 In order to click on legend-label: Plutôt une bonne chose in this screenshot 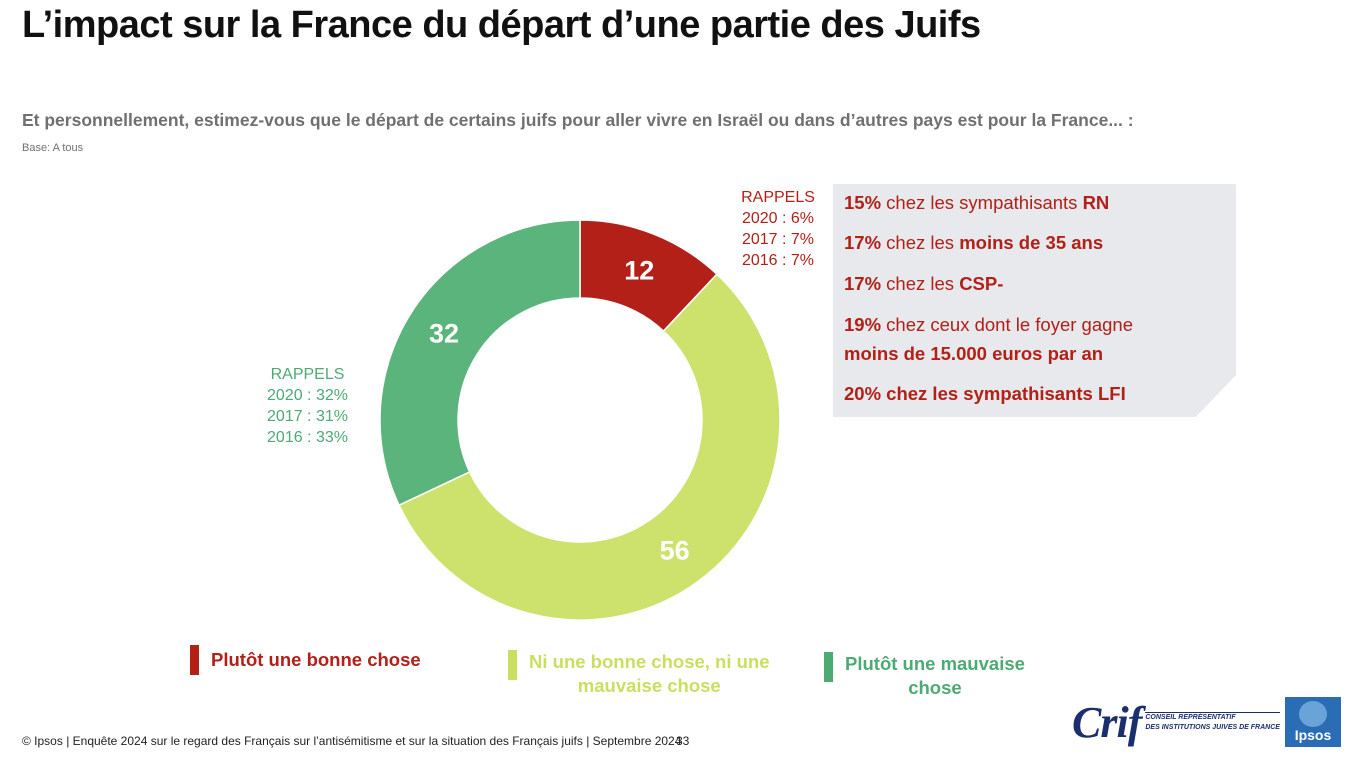, I will do `click(316, 659)`.